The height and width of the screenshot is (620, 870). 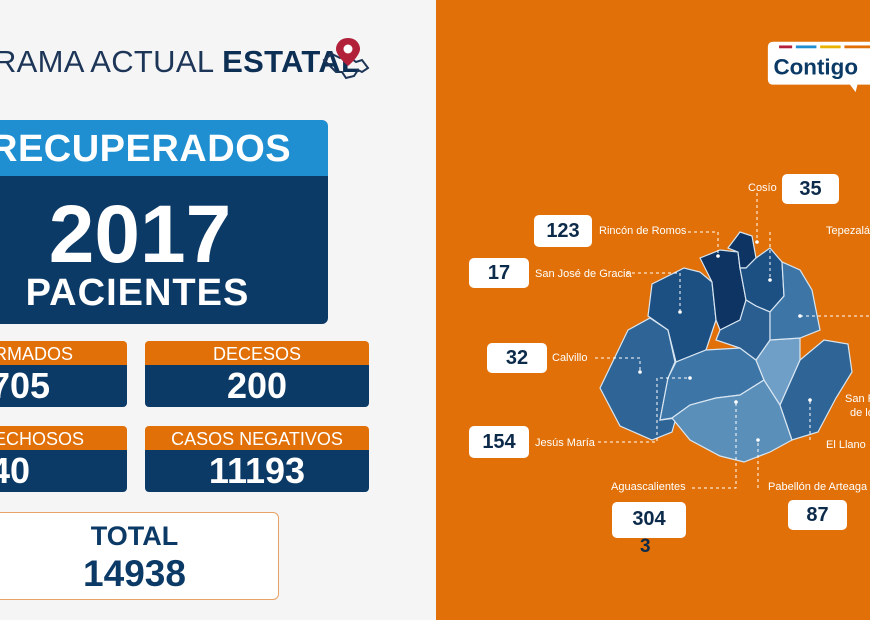 What do you see at coordinates (643, 231) in the screenshot?
I see `label-rincon-de-romos: Rincón de Romos` at bounding box center [643, 231].